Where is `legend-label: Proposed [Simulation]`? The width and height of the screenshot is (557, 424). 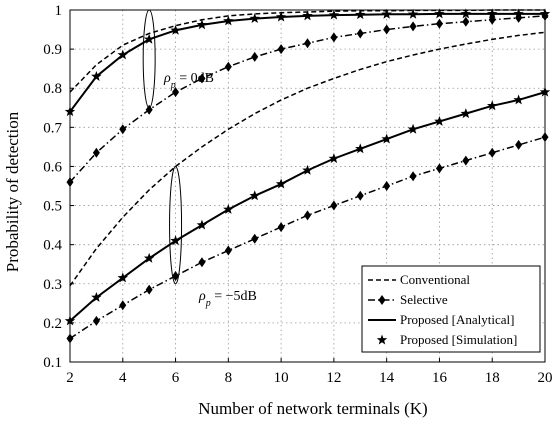 legend-label: Proposed [Simulation] is located at coordinates (458, 339).